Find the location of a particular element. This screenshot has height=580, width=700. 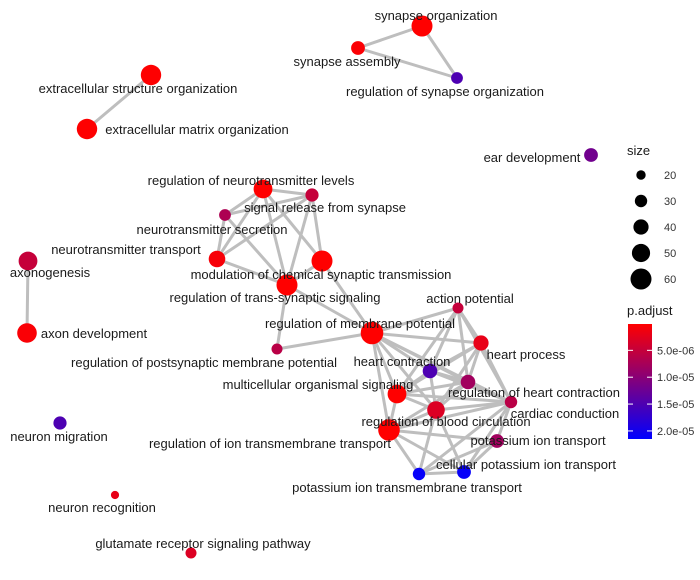

color-legend-bar is located at coordinates (640, 381).